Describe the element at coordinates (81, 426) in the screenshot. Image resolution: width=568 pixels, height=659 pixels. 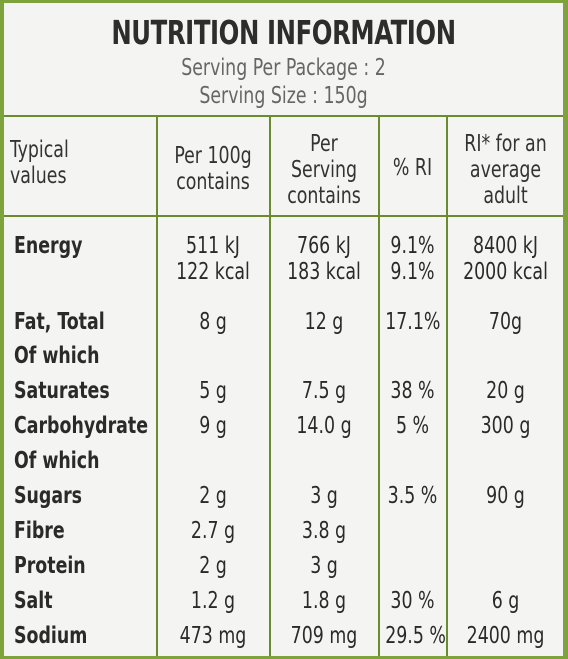
I see `row-name-carbohydrate: Carbohydrate` at that location.